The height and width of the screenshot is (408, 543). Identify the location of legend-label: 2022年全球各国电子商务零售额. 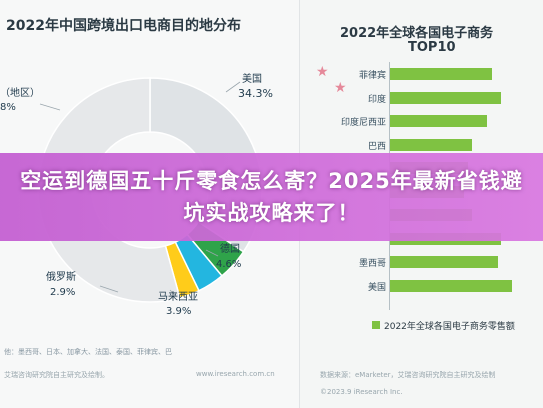
(449, 327).